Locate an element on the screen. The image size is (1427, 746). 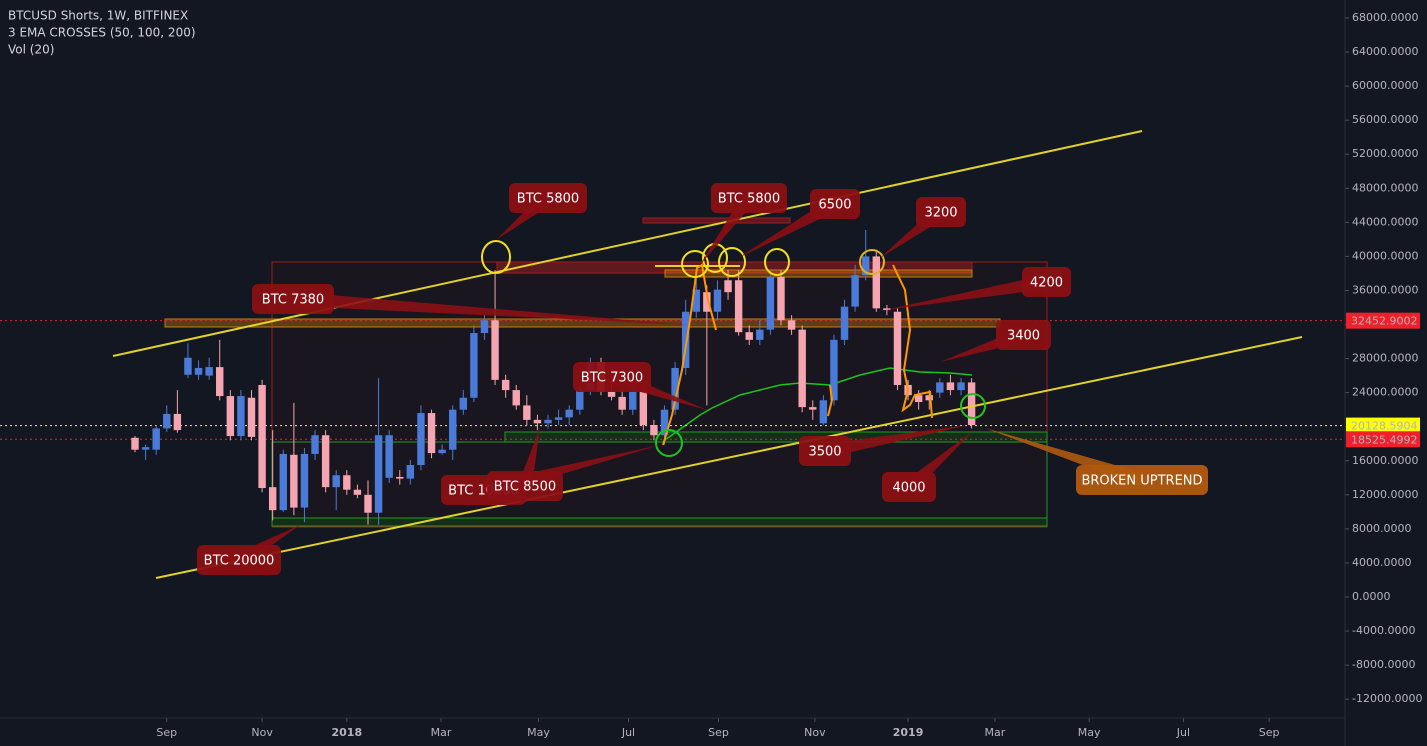
price-label: 32452.9002 is located at coordinates (1384, 321).